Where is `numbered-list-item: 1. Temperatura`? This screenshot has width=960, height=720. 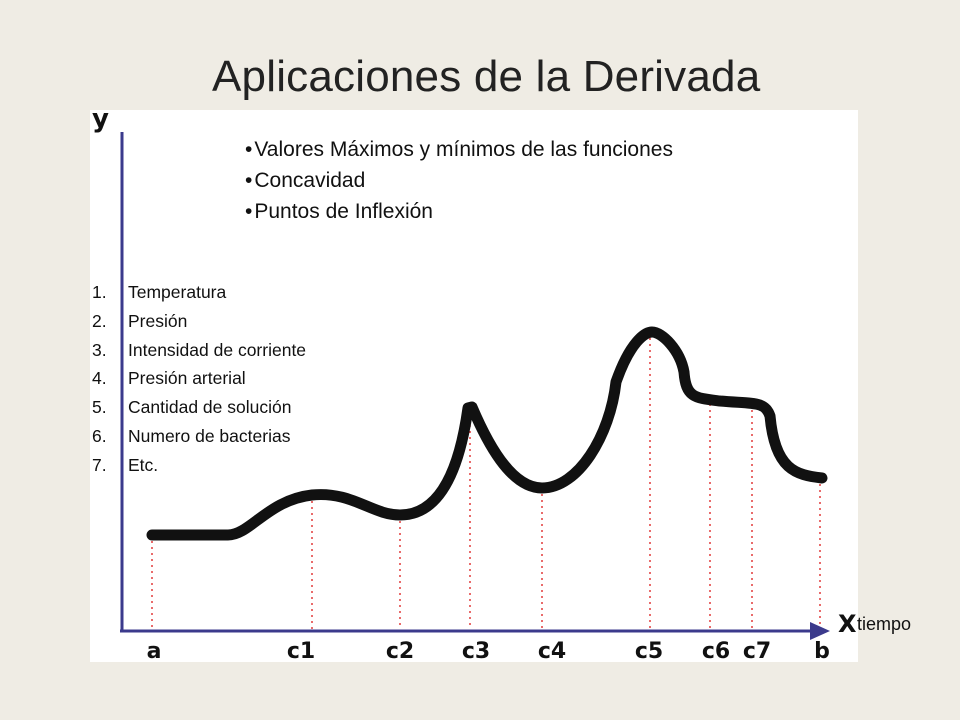
numbered-list-item: 1. Temperatura is located at coordinates (199, 292).